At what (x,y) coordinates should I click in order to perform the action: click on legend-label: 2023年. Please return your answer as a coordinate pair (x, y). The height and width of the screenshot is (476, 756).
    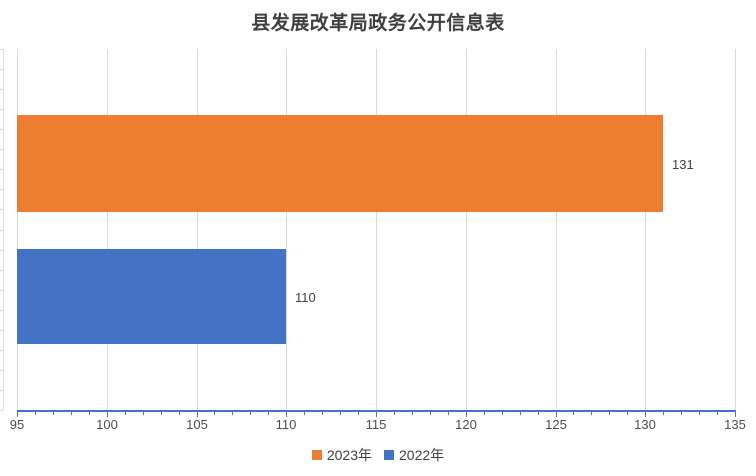
    Looking at the image, I should click on (349, 455).